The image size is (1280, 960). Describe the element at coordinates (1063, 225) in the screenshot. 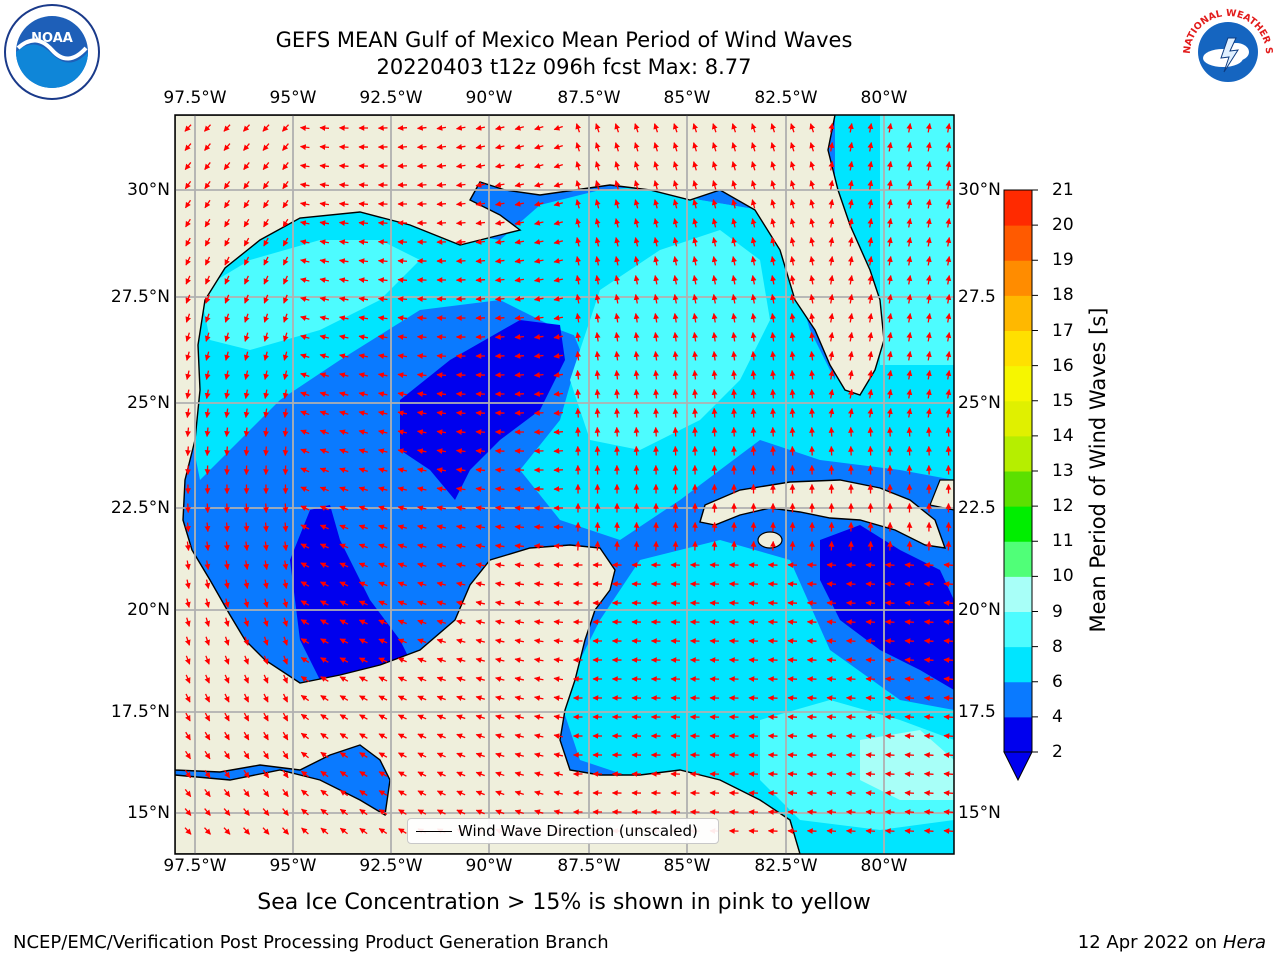

I see `colorbar-tick-label: 20` at that location.